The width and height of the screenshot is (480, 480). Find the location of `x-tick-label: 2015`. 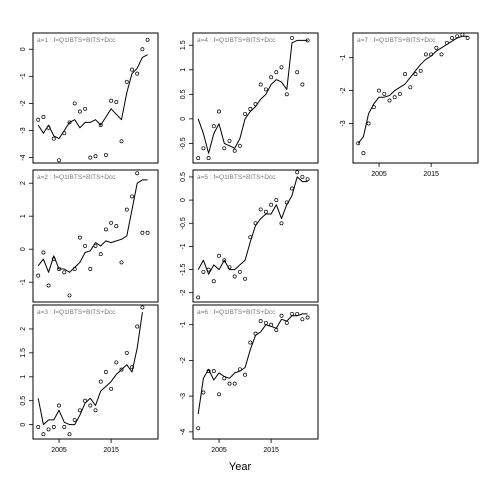

x-tick-label: 2015 is located at coordinates (111, 450).